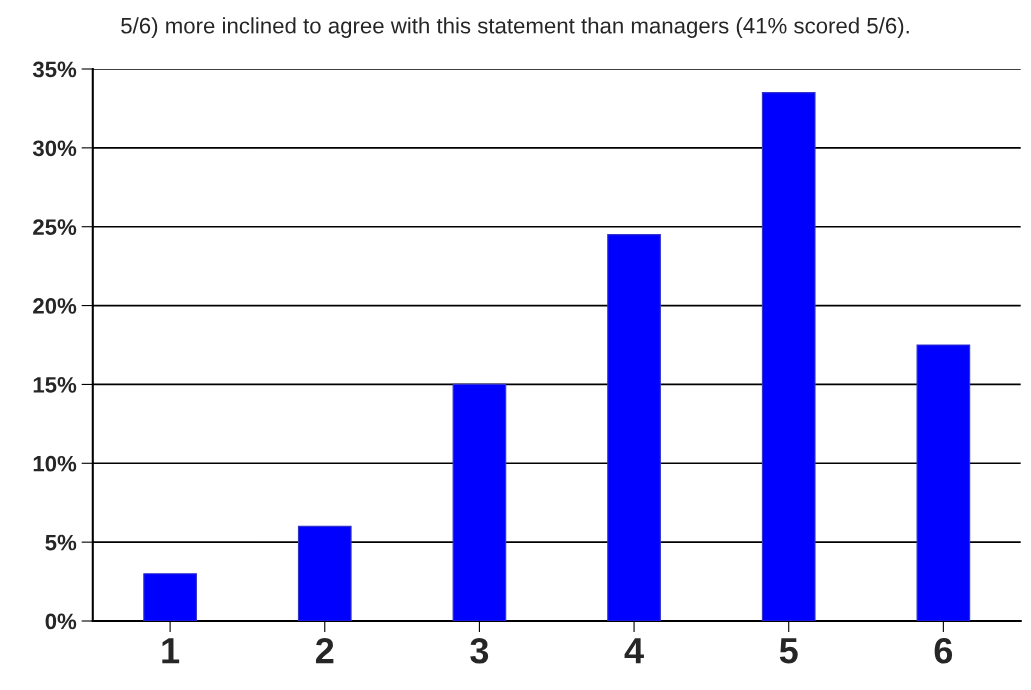 The height and width of the screenshot is (690, 1031). I want to click on y-tick-label: 30%, so click(54, 148).